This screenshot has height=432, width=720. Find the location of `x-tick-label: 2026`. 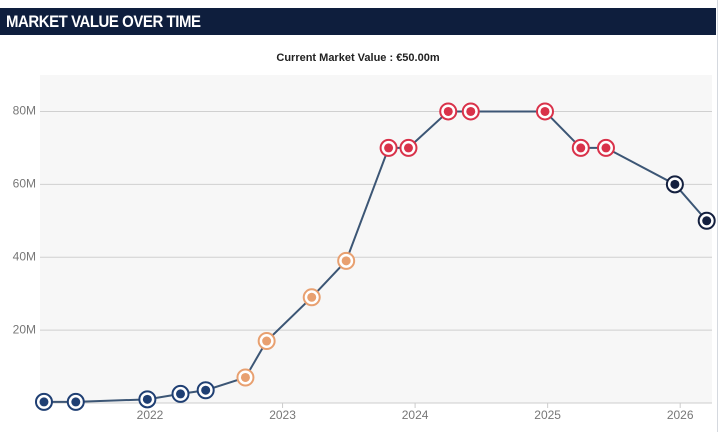

x-tick-label: 2026 is located at coordinates (680, 415).